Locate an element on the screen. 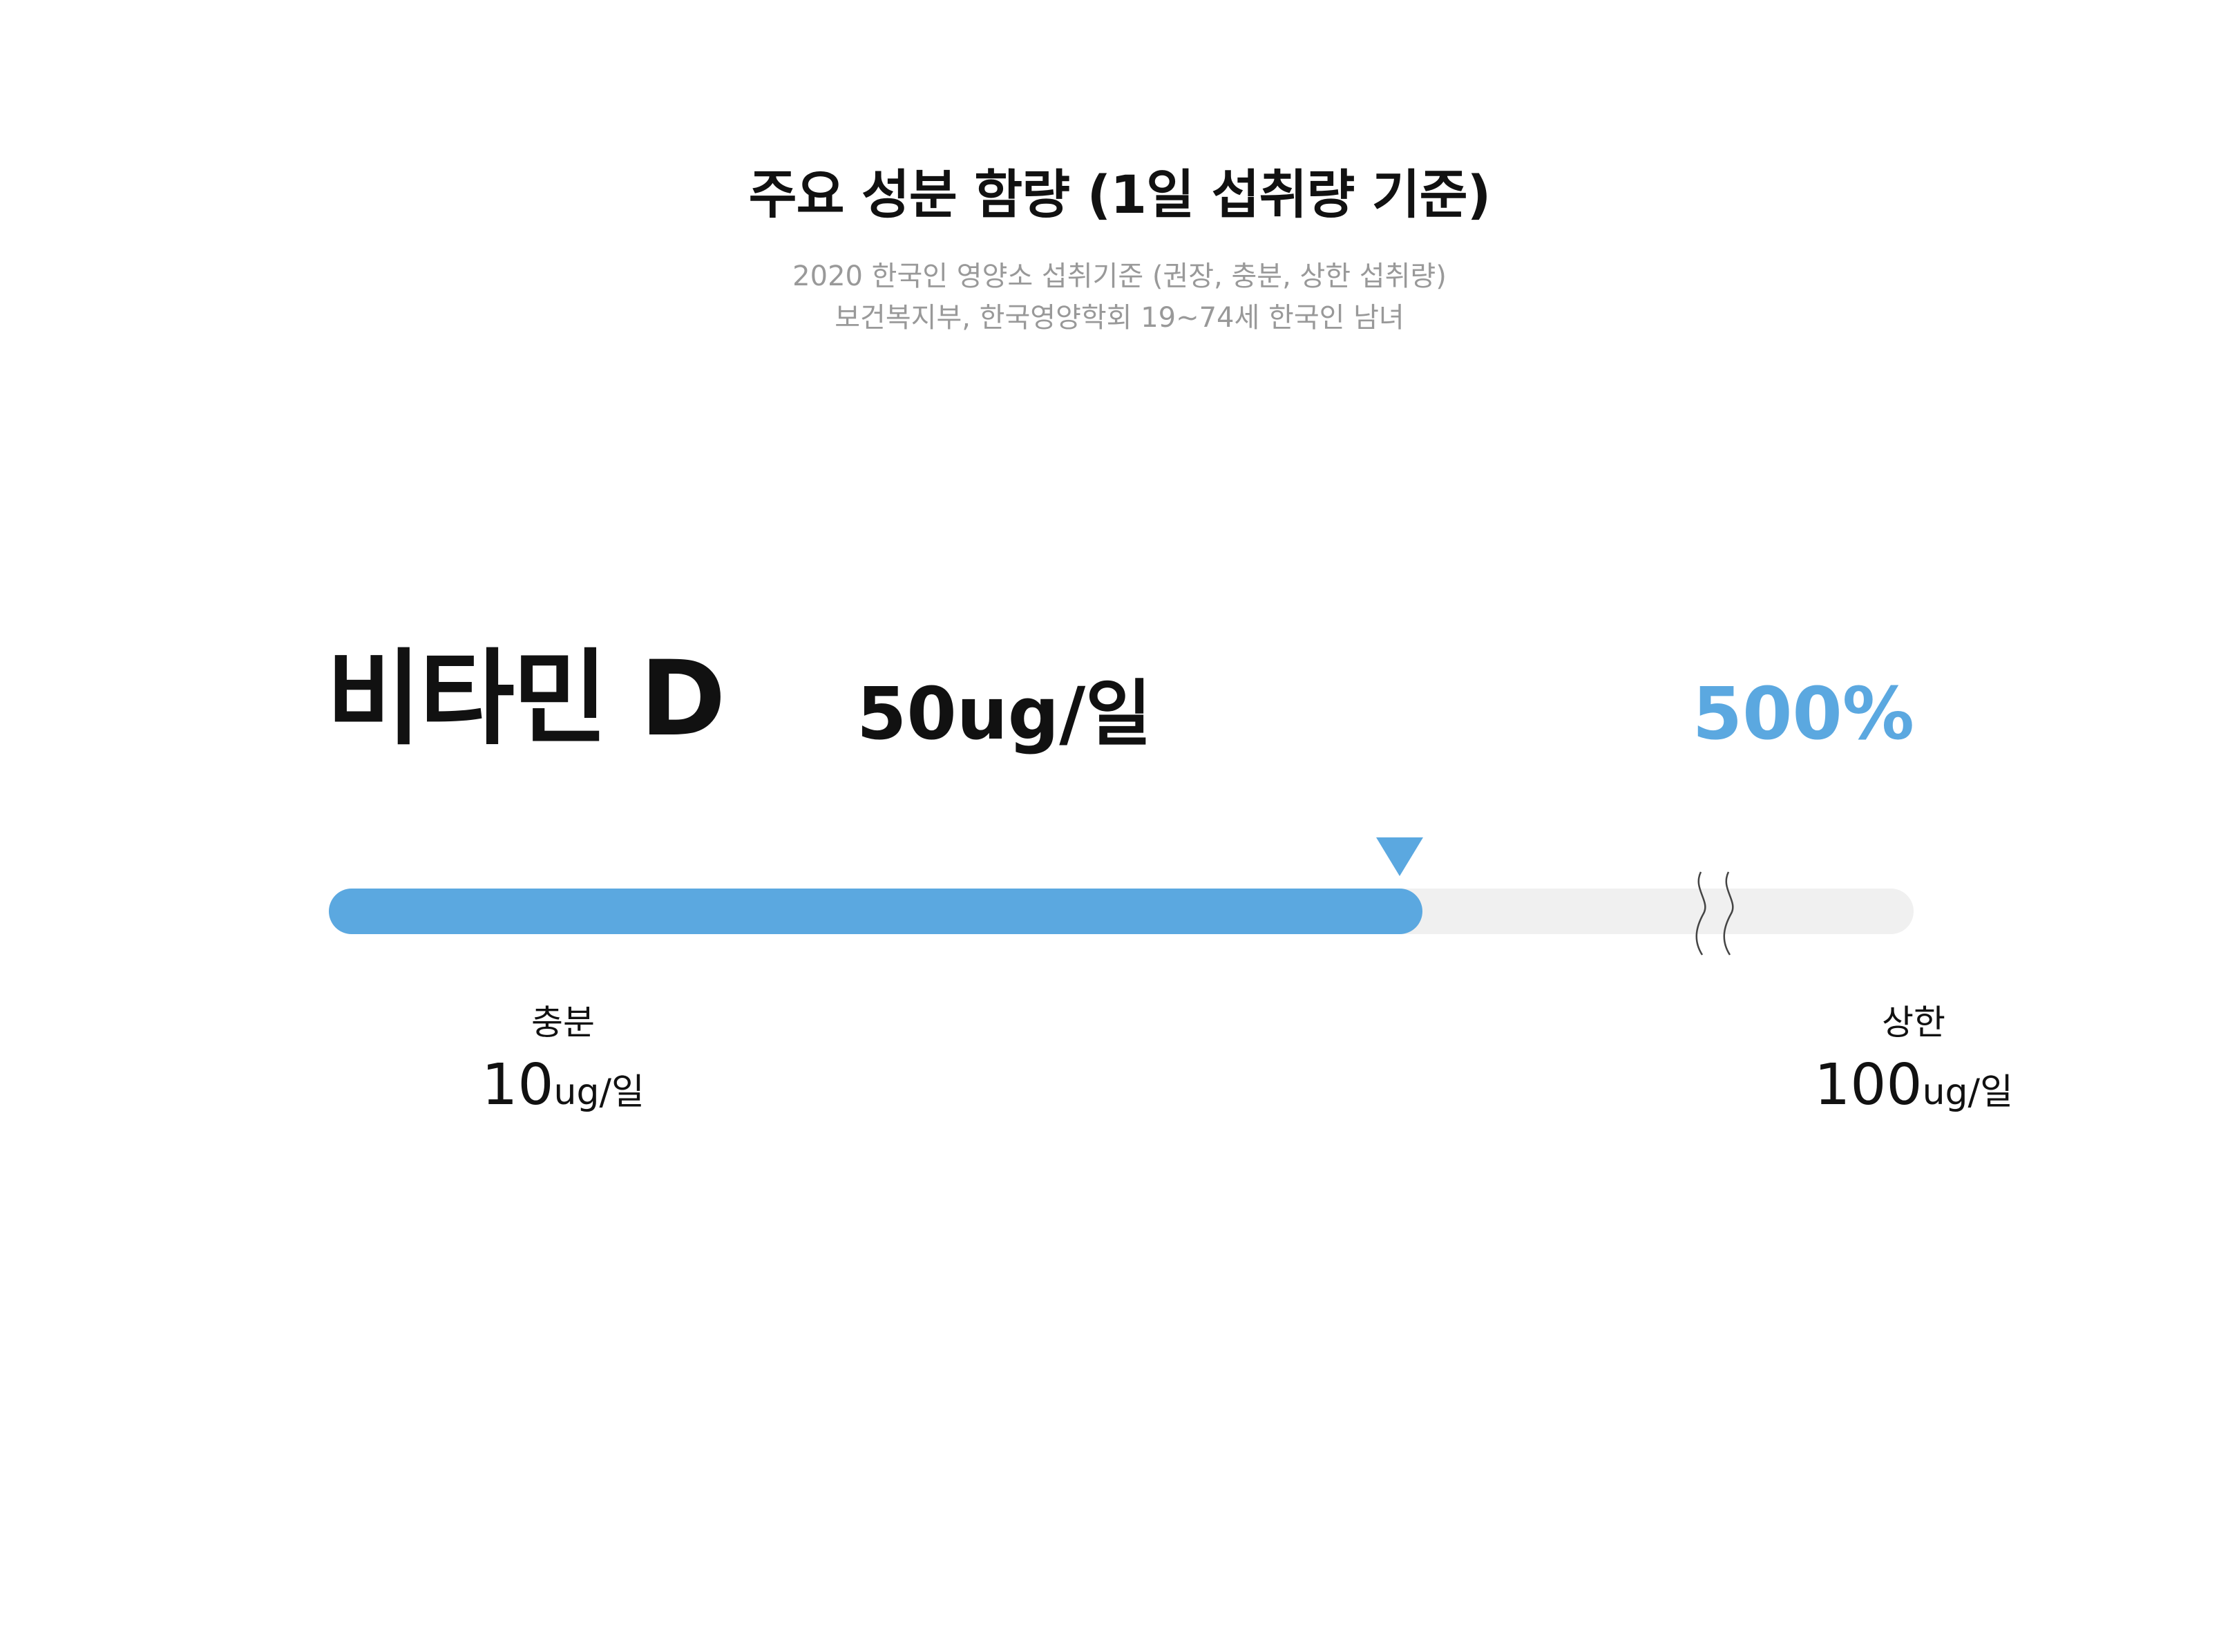 This screenshot has height=1652, width=2239. scale-min-label: 충분 10ug/일 is located at coordinates (563, 1060).